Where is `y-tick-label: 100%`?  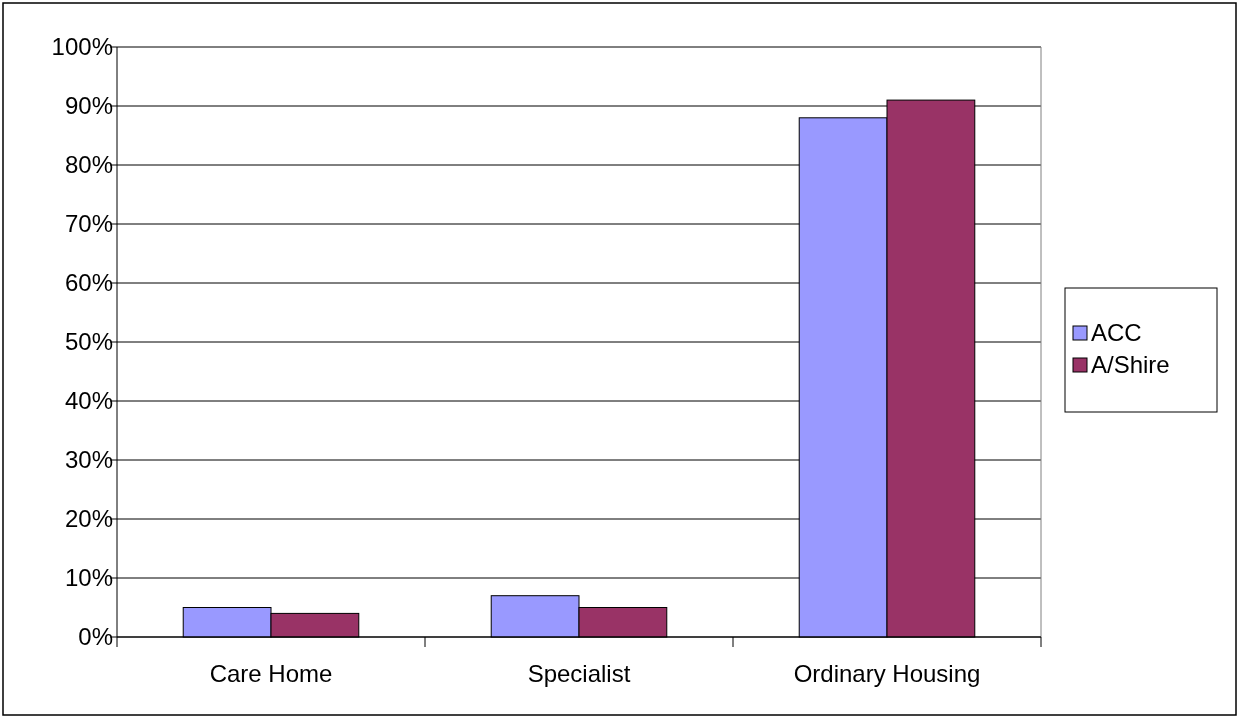
y-tick-label: 100% is located at coordinates (82, 47).